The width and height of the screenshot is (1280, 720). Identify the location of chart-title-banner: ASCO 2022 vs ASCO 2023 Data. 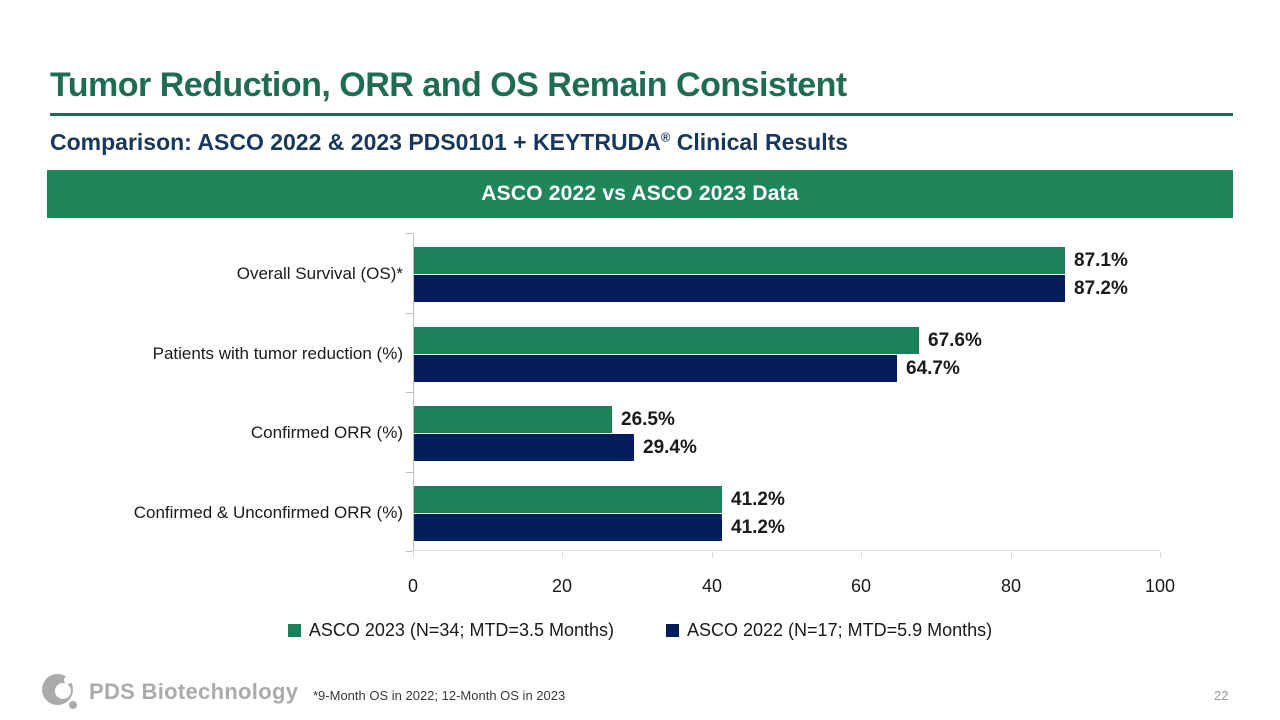
(640, 194).